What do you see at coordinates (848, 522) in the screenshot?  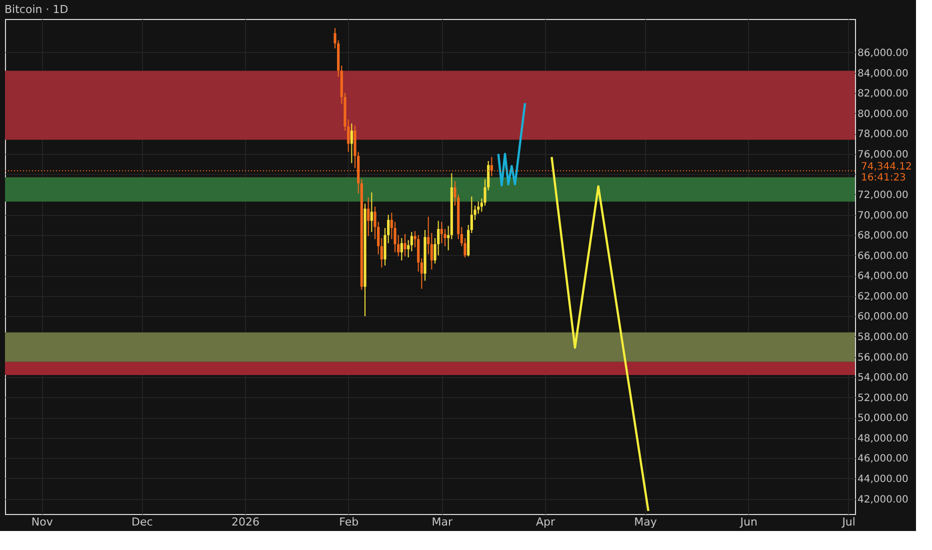 I see `x-tick-label: Jul` at bounding box center [848, 522].